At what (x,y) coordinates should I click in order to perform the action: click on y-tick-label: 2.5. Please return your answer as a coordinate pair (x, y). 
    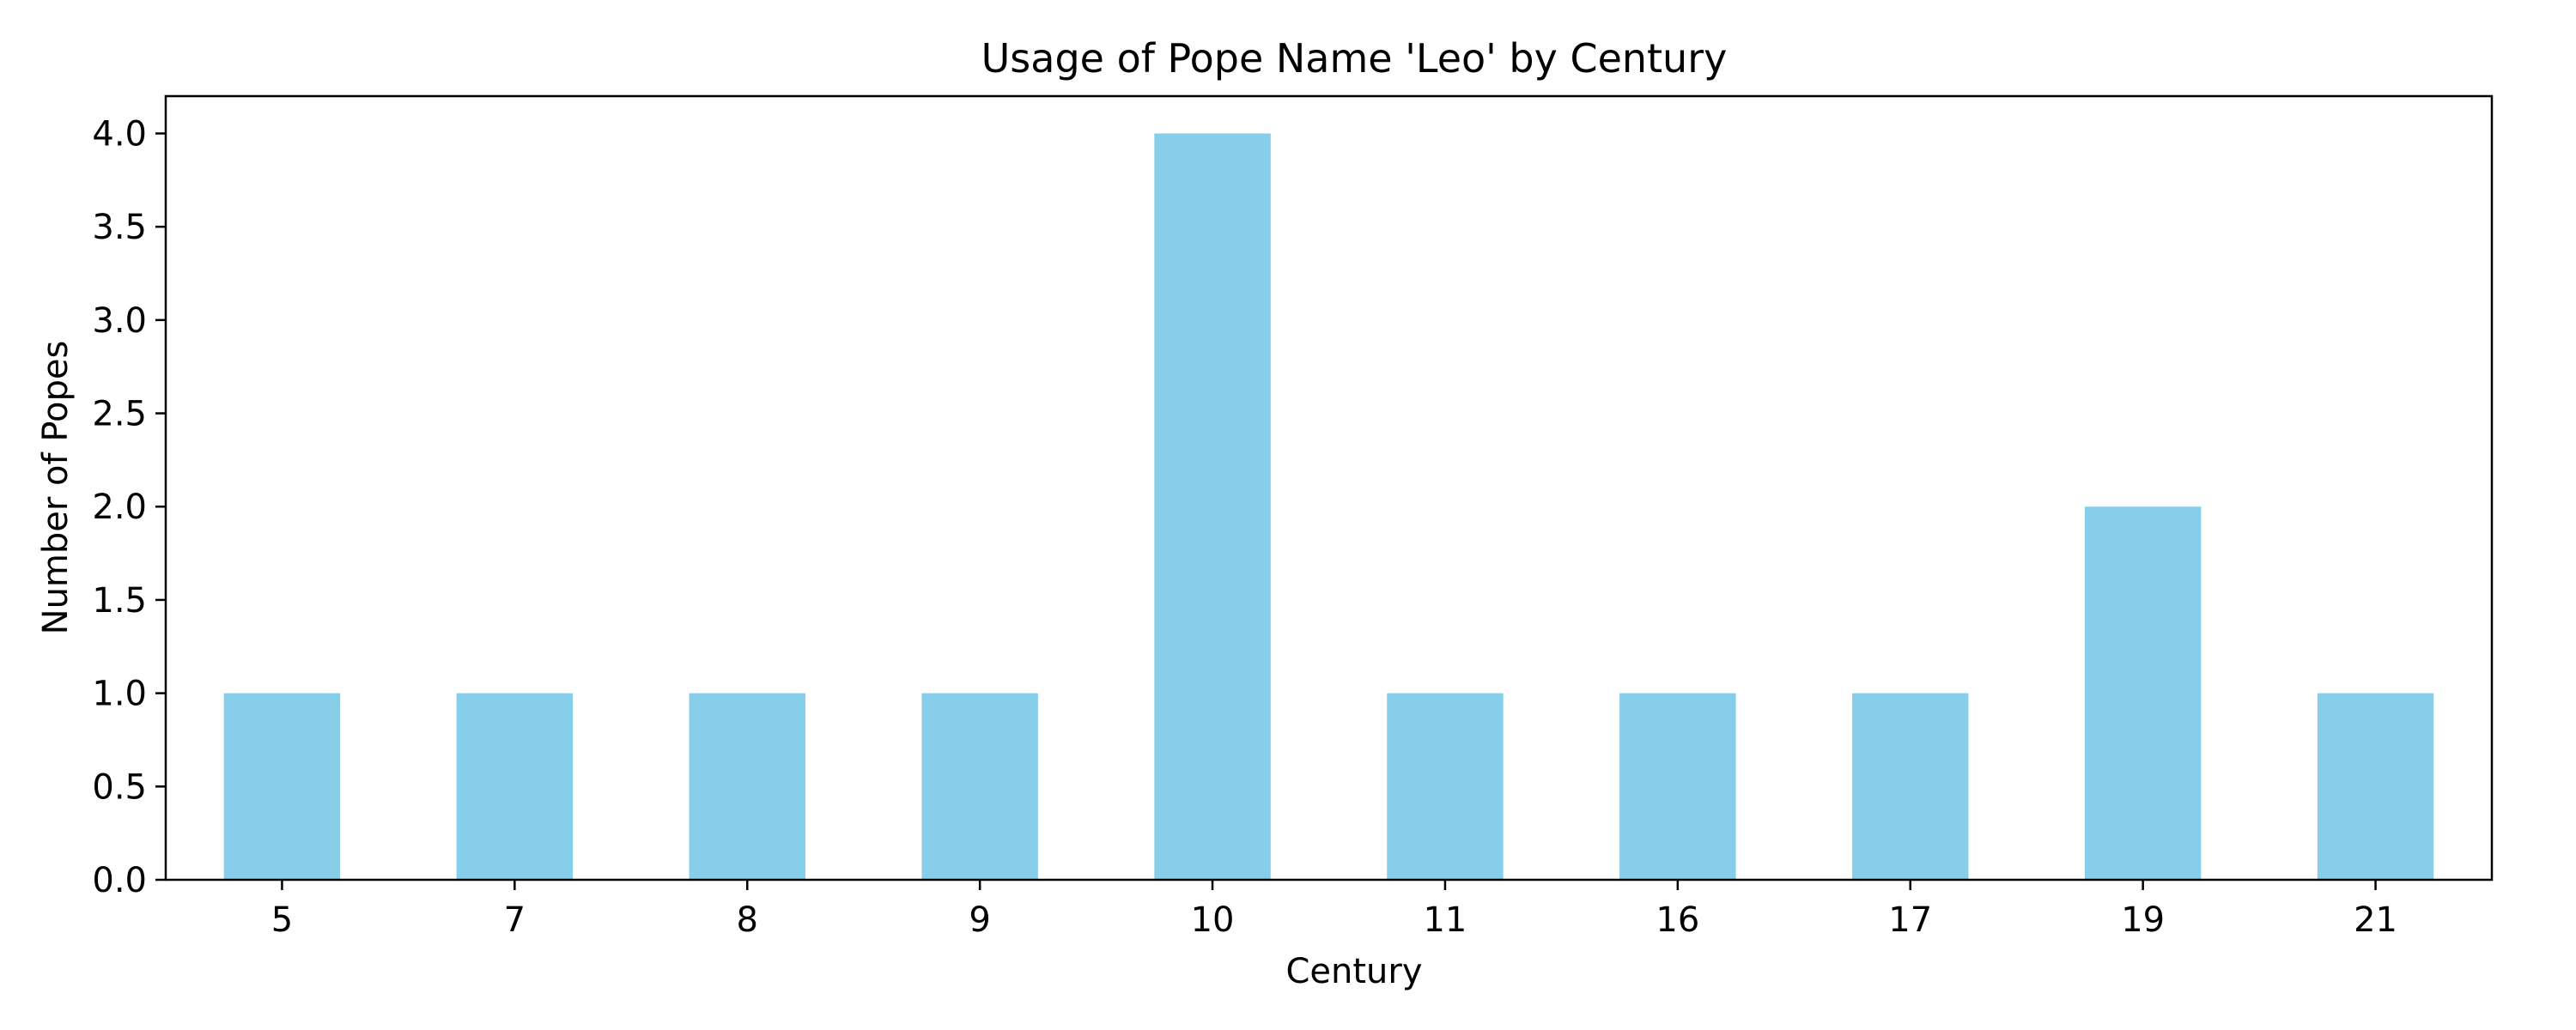
    Looking at the image, I should click on (119, 414).